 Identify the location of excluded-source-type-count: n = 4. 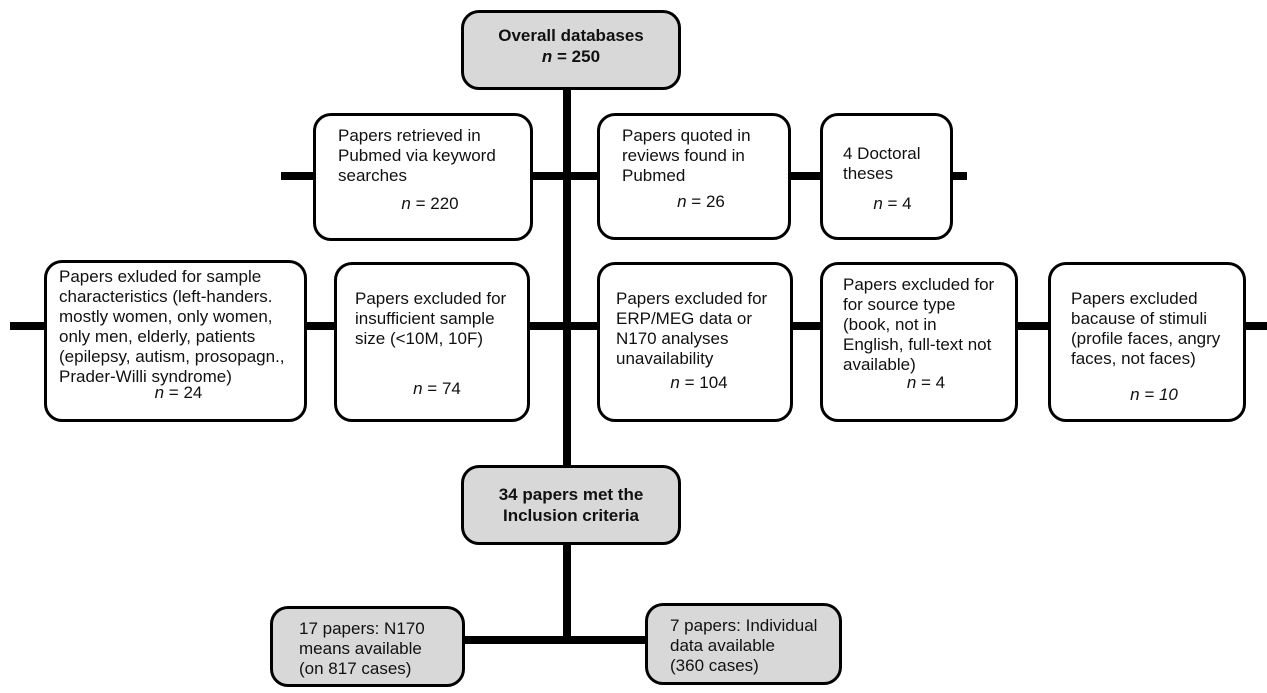
(926, 382).